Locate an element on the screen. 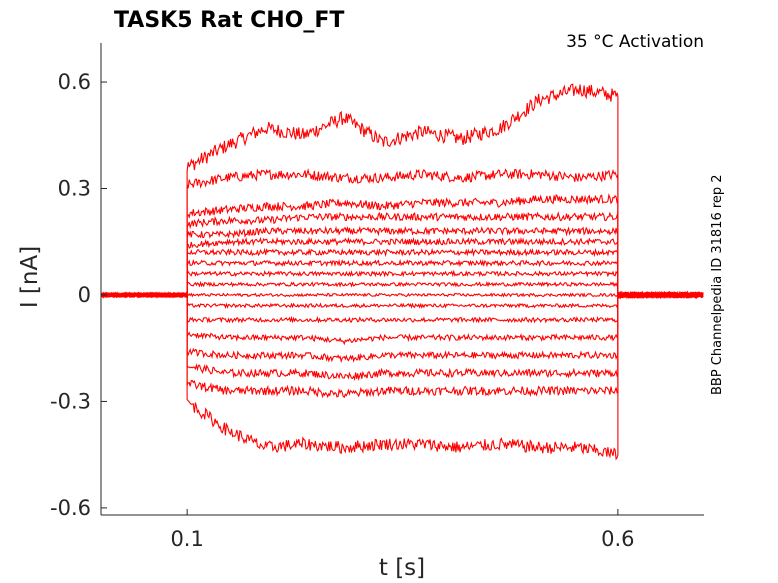  y-tick-label: 0.6 is located at coordinates (74, 82).